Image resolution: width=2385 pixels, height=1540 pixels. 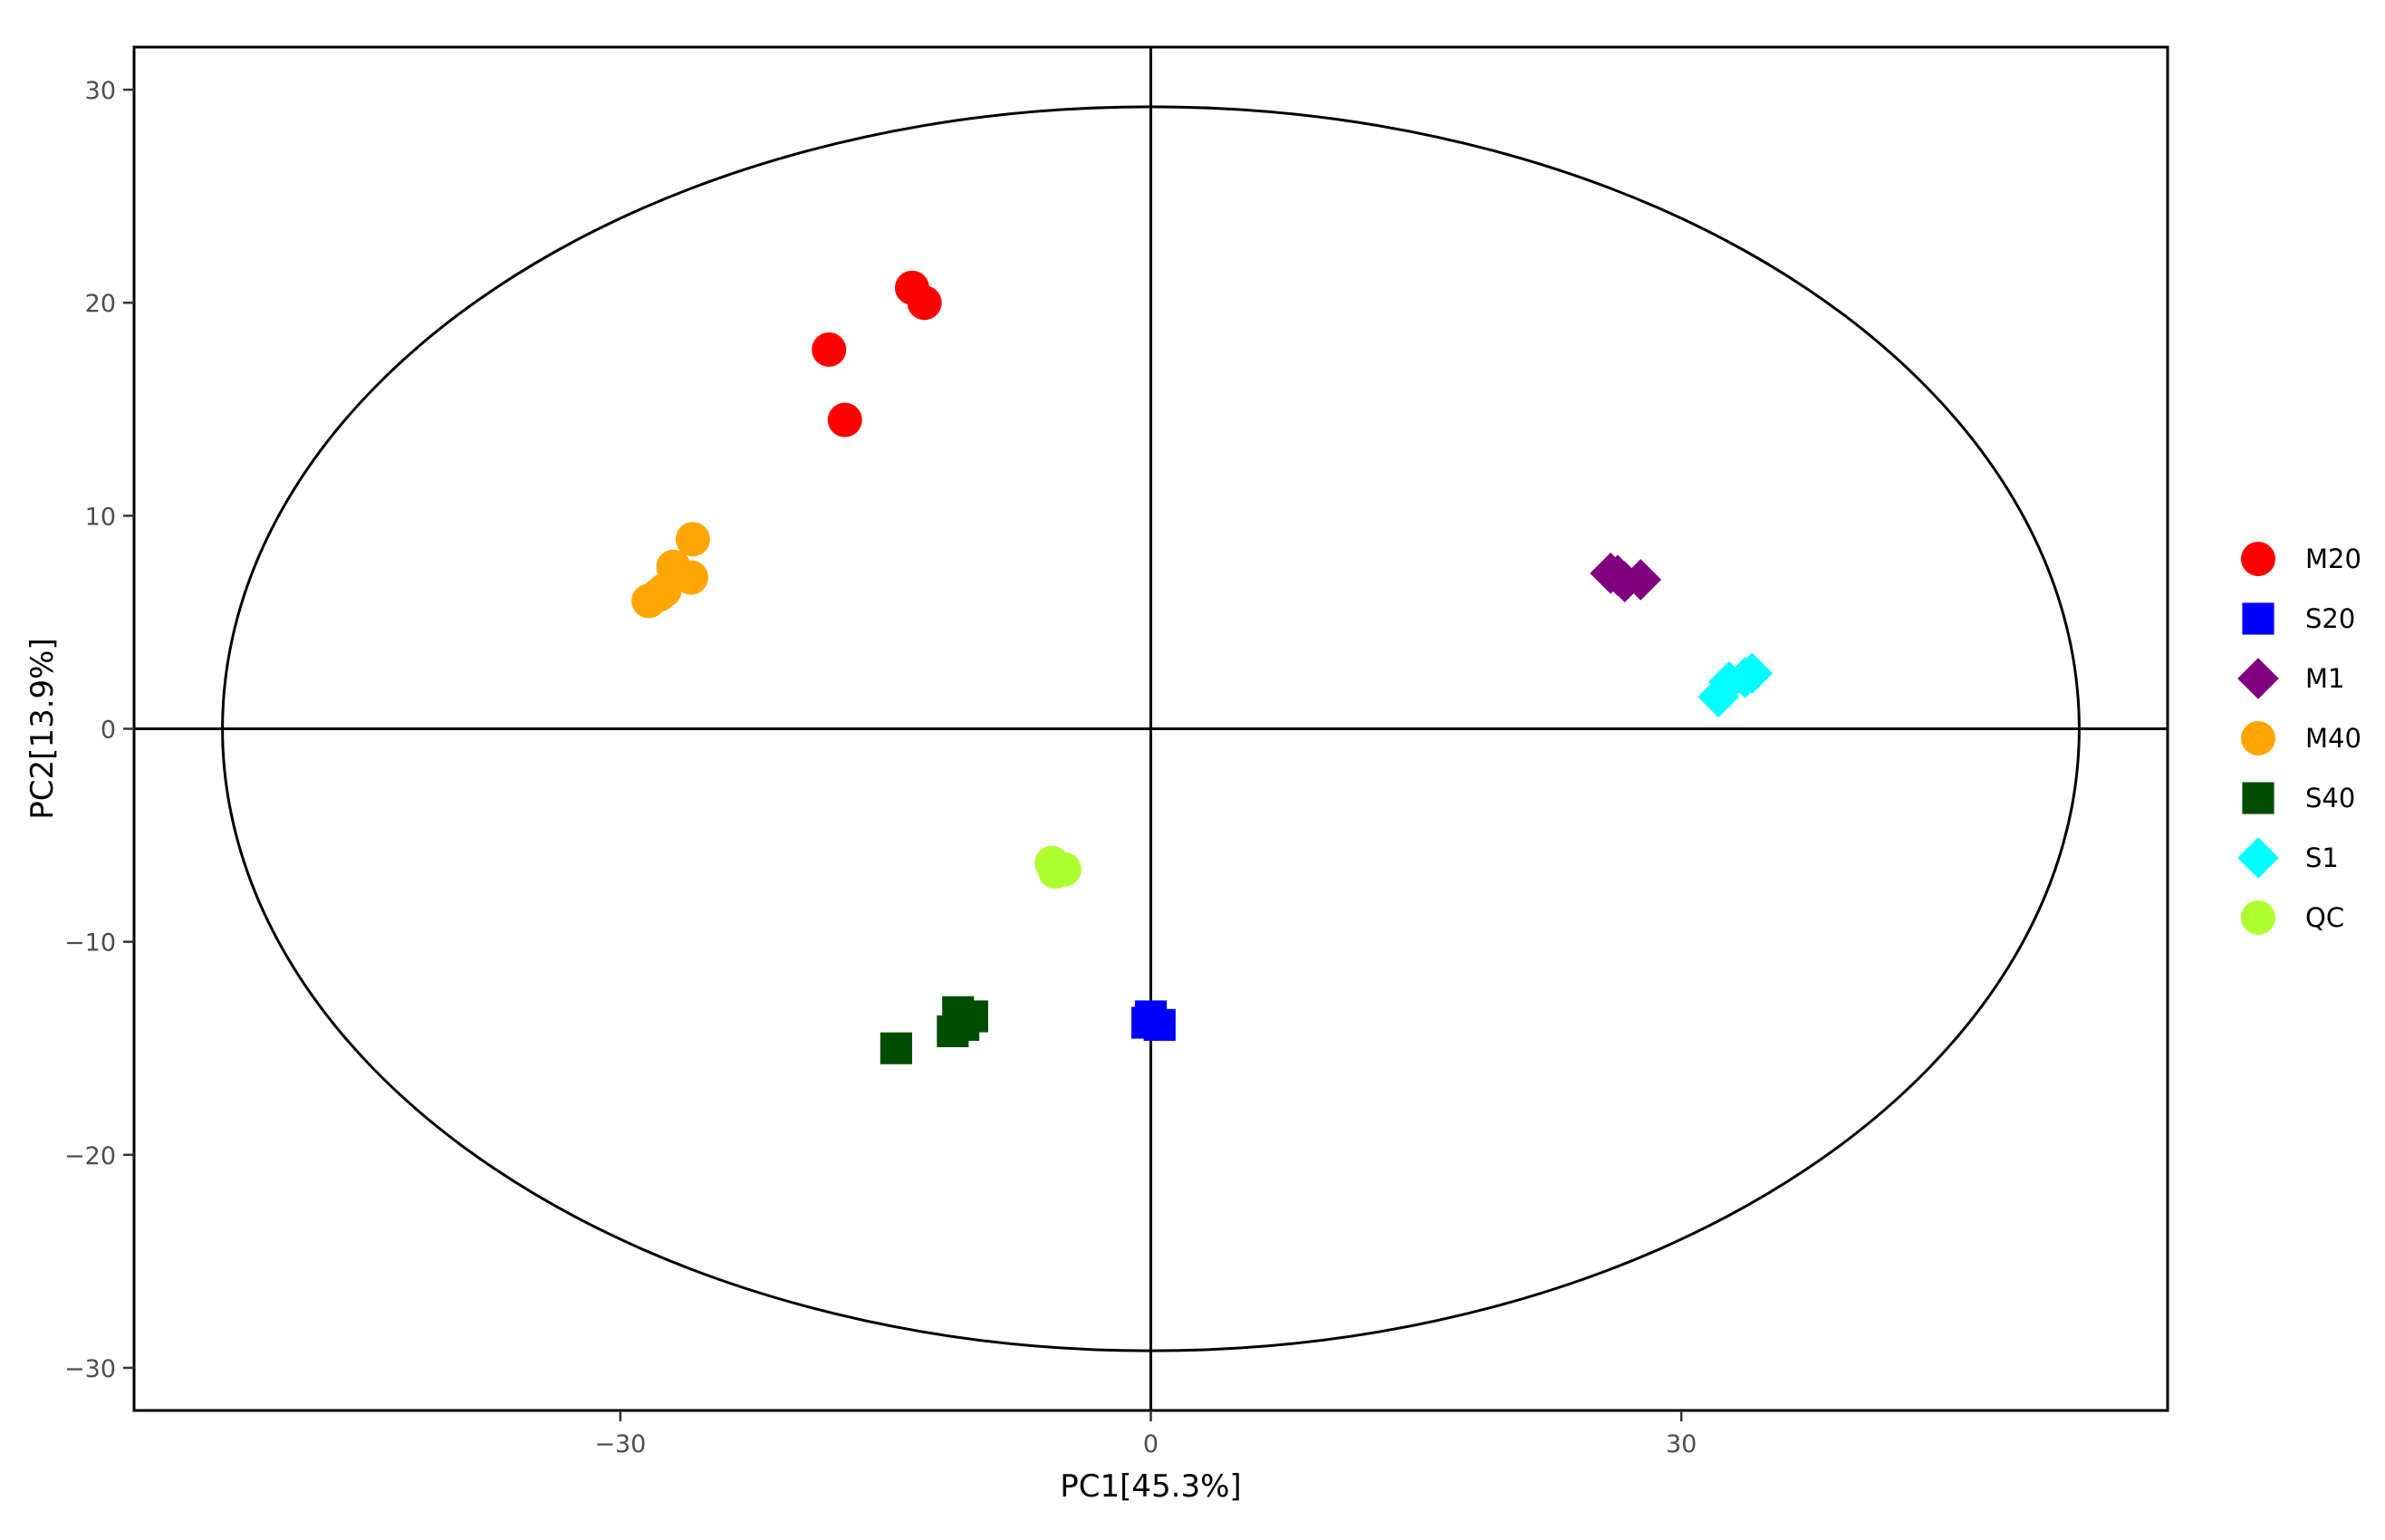 I want to click on y-tick-label: −30, so click(x=90, y=1369).